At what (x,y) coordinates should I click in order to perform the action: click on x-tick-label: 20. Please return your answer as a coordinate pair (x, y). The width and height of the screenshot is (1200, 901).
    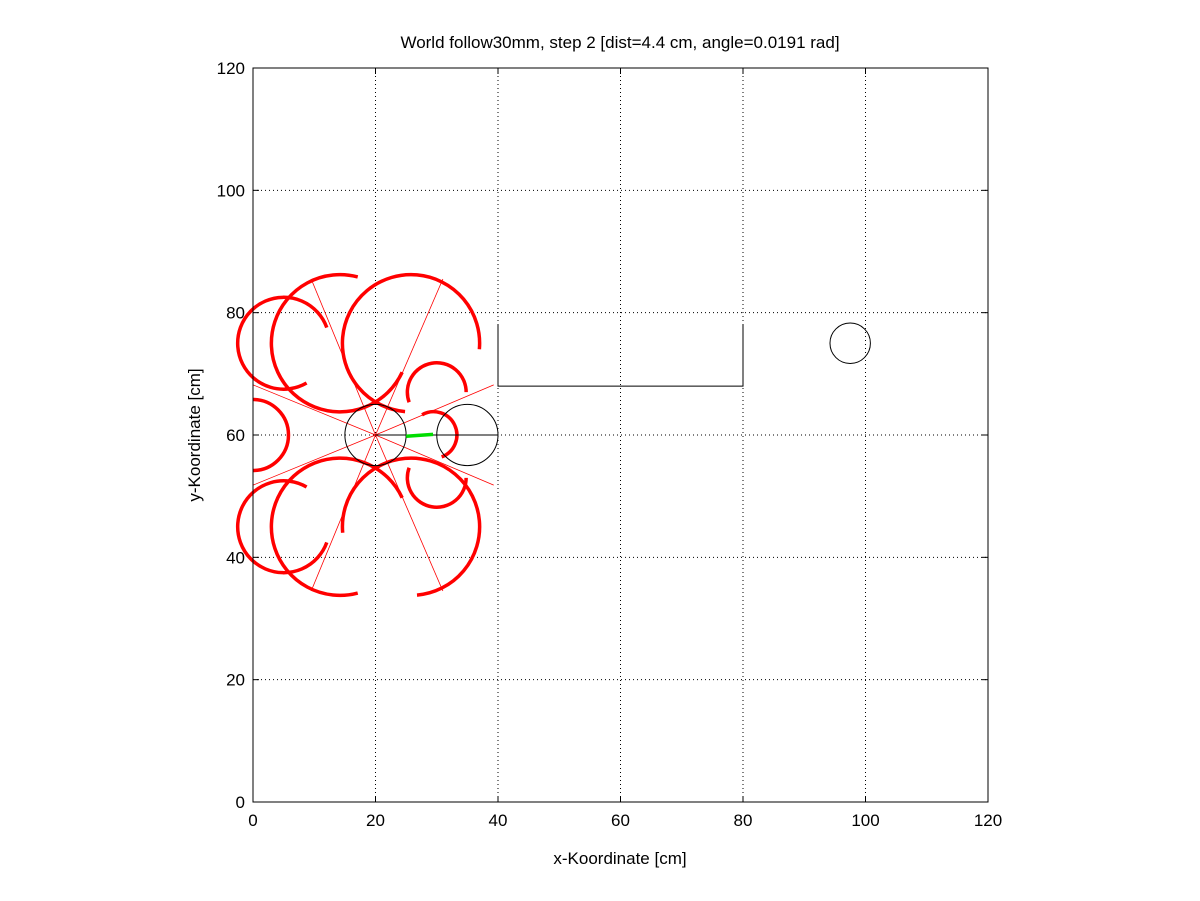
    Looking at the image, I should click on (375, 820).